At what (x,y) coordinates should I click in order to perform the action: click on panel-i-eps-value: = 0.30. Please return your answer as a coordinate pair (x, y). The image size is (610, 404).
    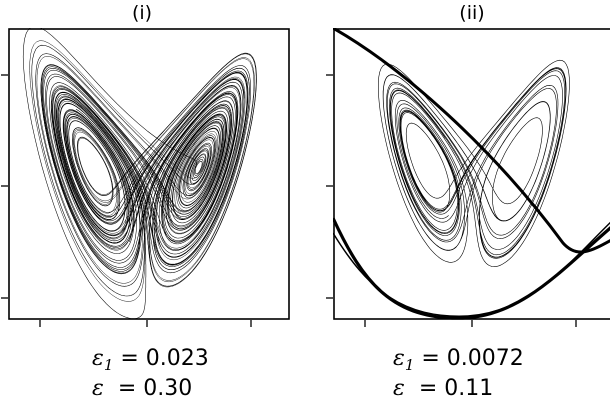
    Looking at the image, I should click on (155, 388).